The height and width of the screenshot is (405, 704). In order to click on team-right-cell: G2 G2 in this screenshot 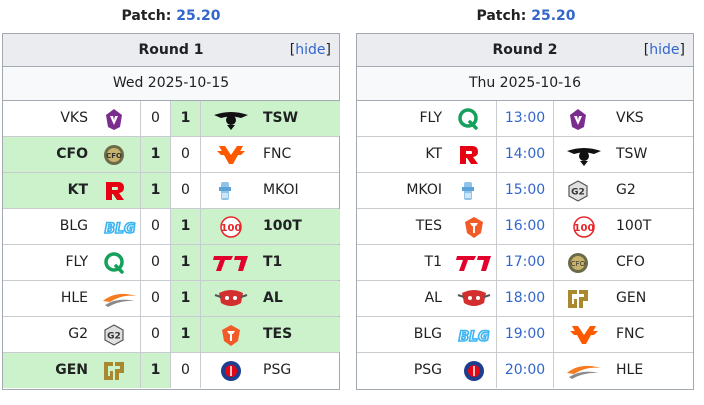, I will do `click(624, 190)`.